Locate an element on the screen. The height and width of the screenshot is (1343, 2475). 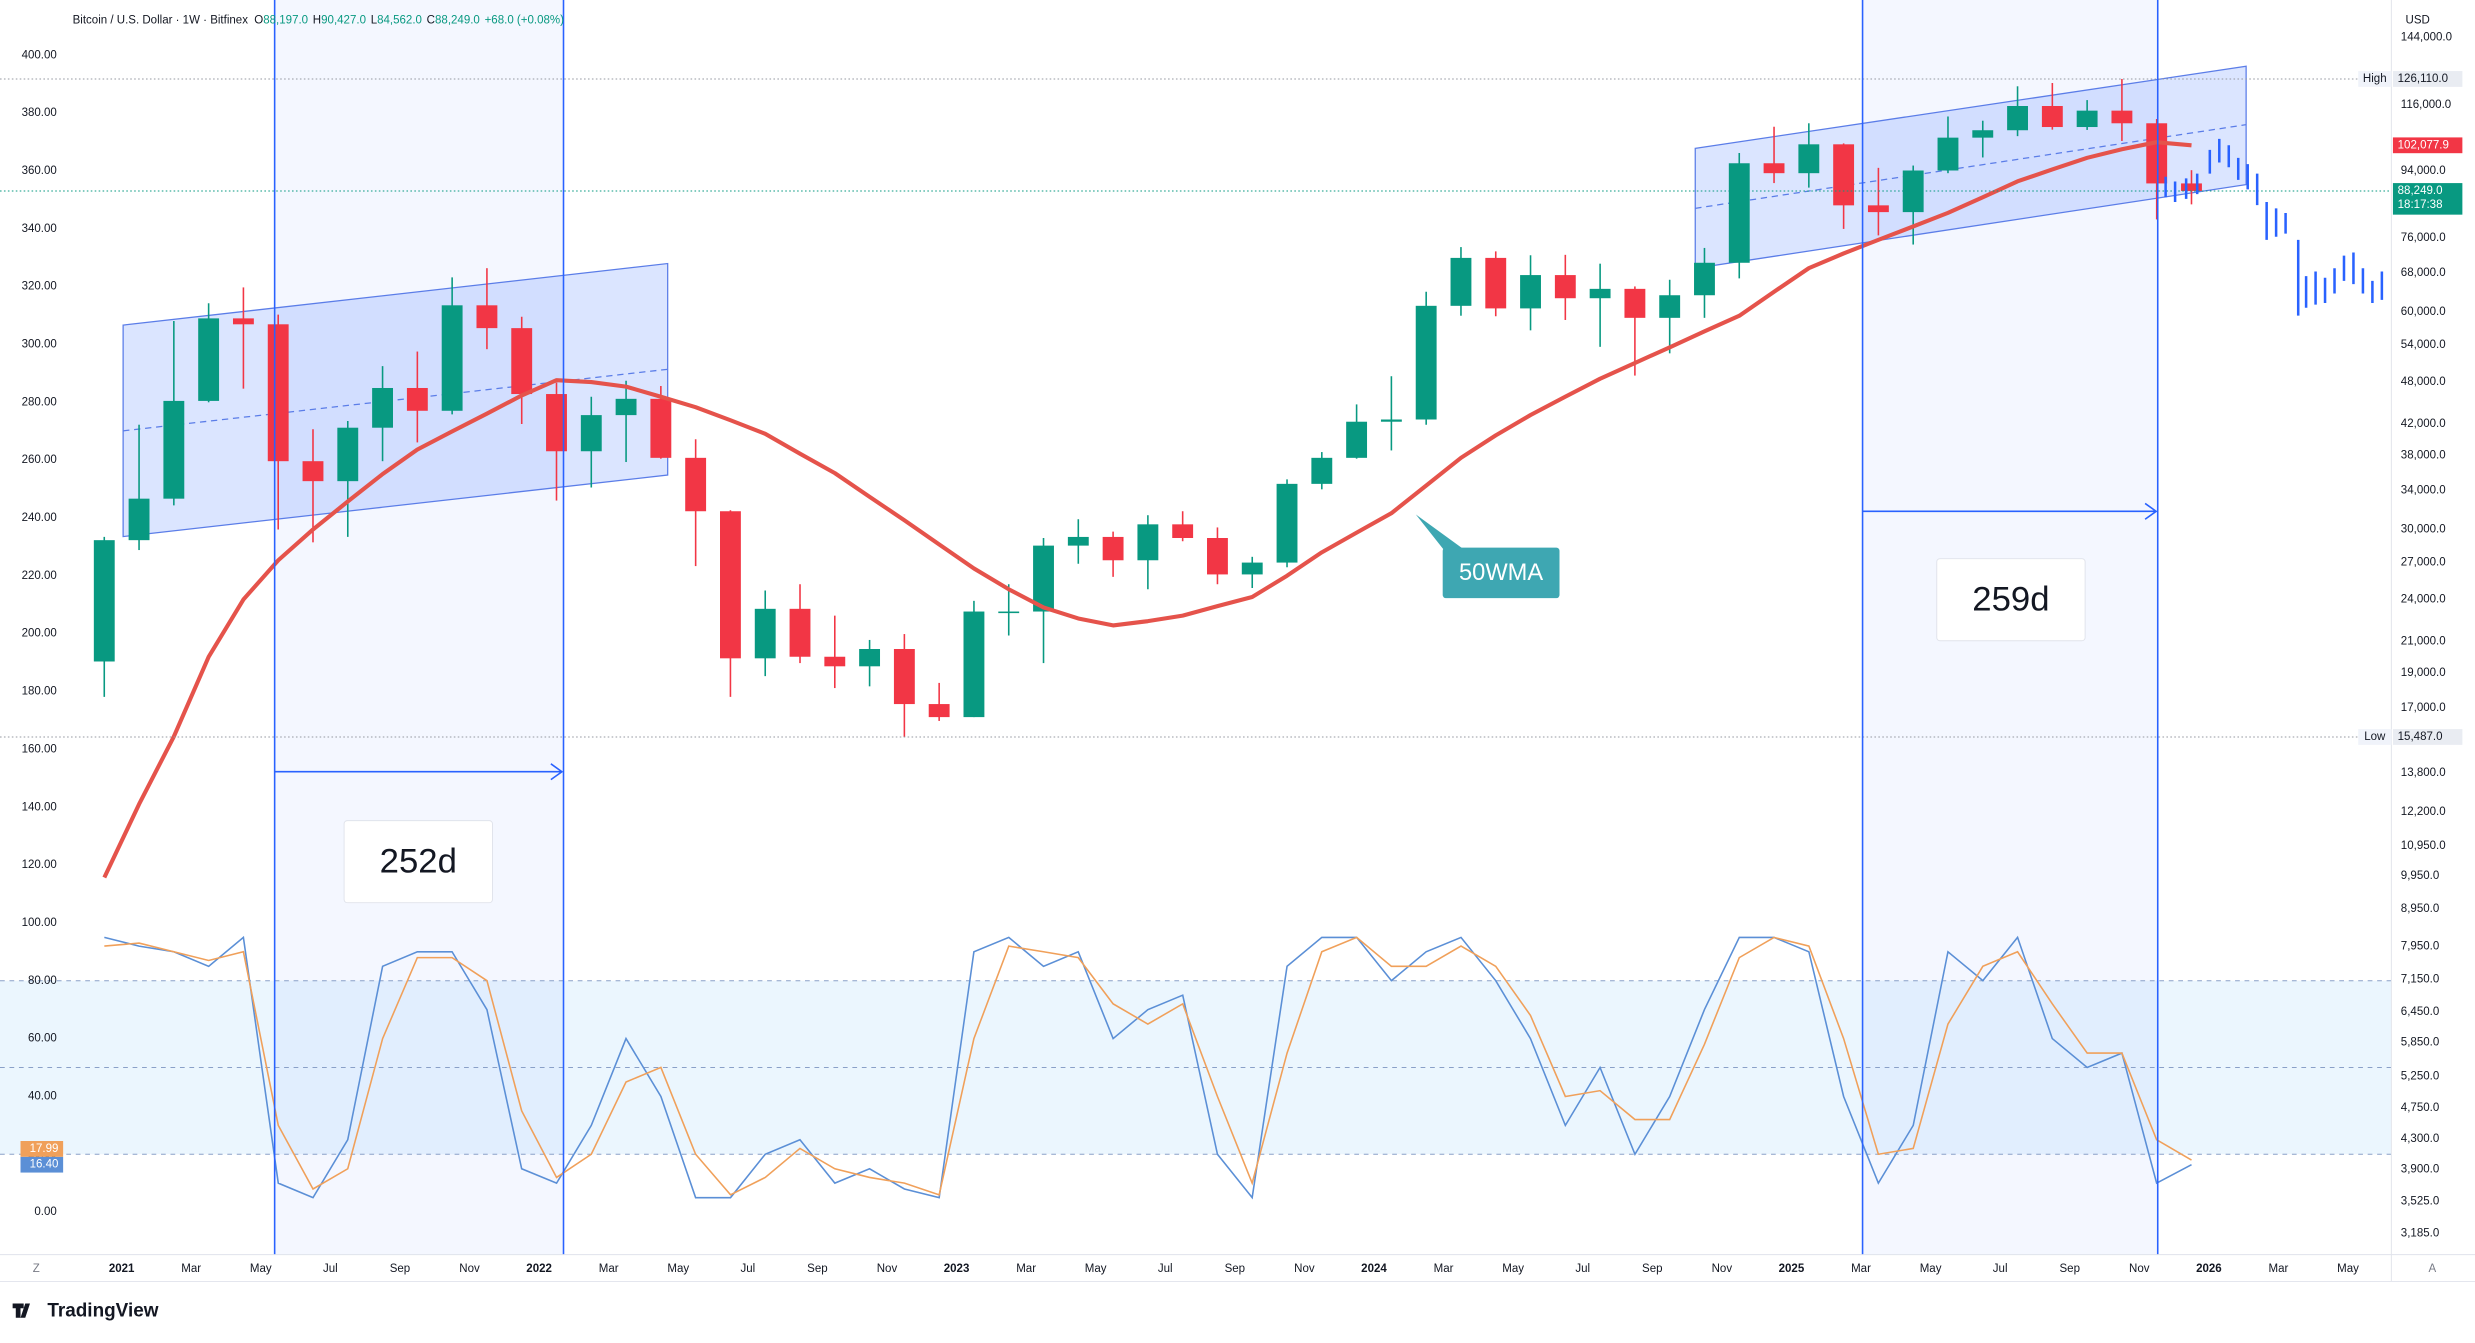
x-tick-label: 2023 is located at coordinates (957, 1269).